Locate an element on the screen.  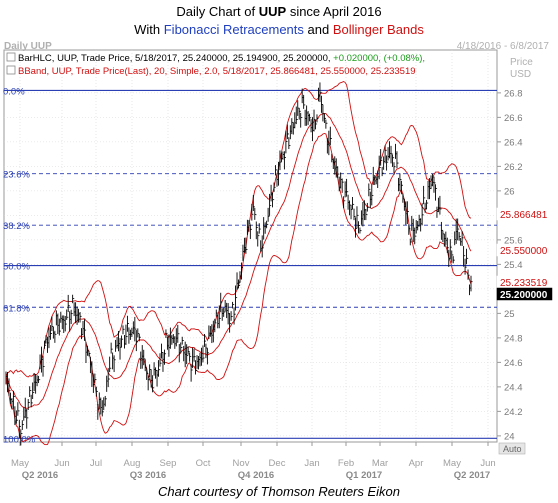
y-tick-label: 26.8 is located at coordinates (513, 93).